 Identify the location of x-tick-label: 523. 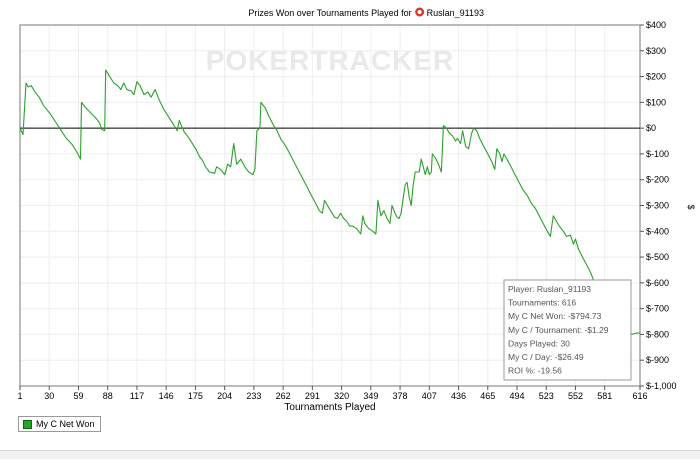
(546, 396).